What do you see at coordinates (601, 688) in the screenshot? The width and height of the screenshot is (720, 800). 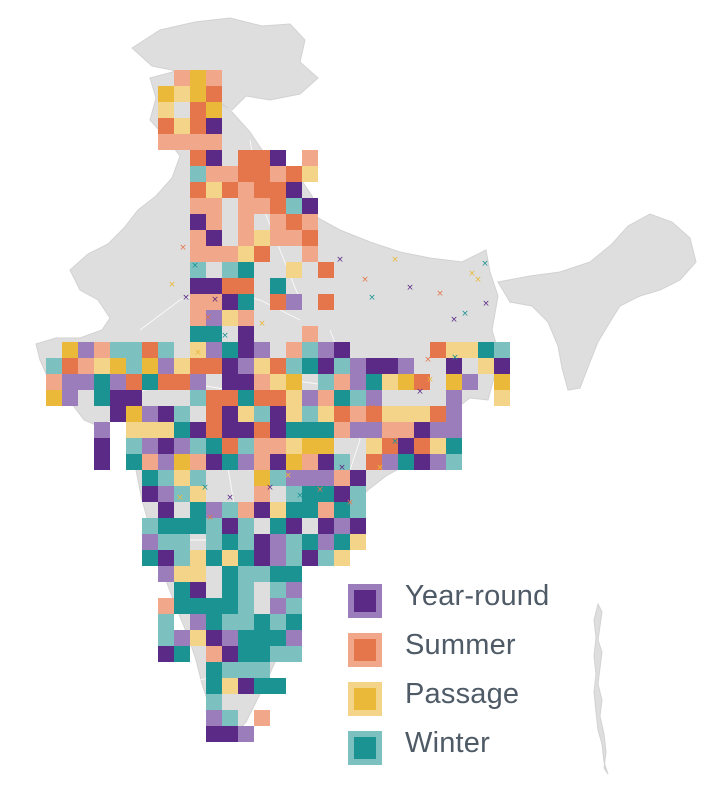 I see `andaman-islands` at bounding box center [601, 688].